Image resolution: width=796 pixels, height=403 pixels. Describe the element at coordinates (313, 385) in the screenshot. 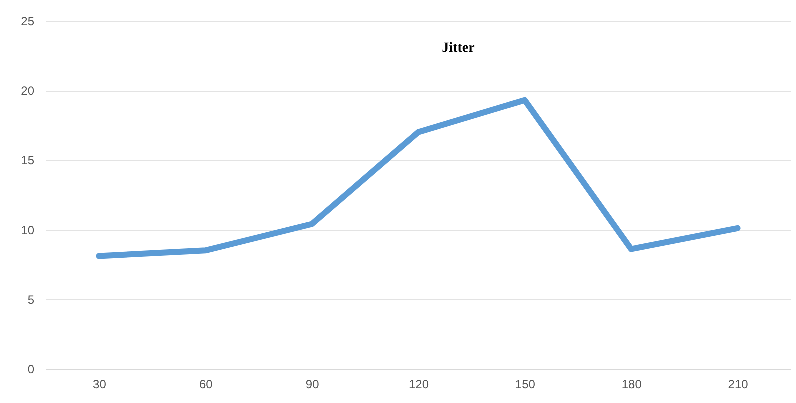

I see `x-tick-label: 90` at that location.